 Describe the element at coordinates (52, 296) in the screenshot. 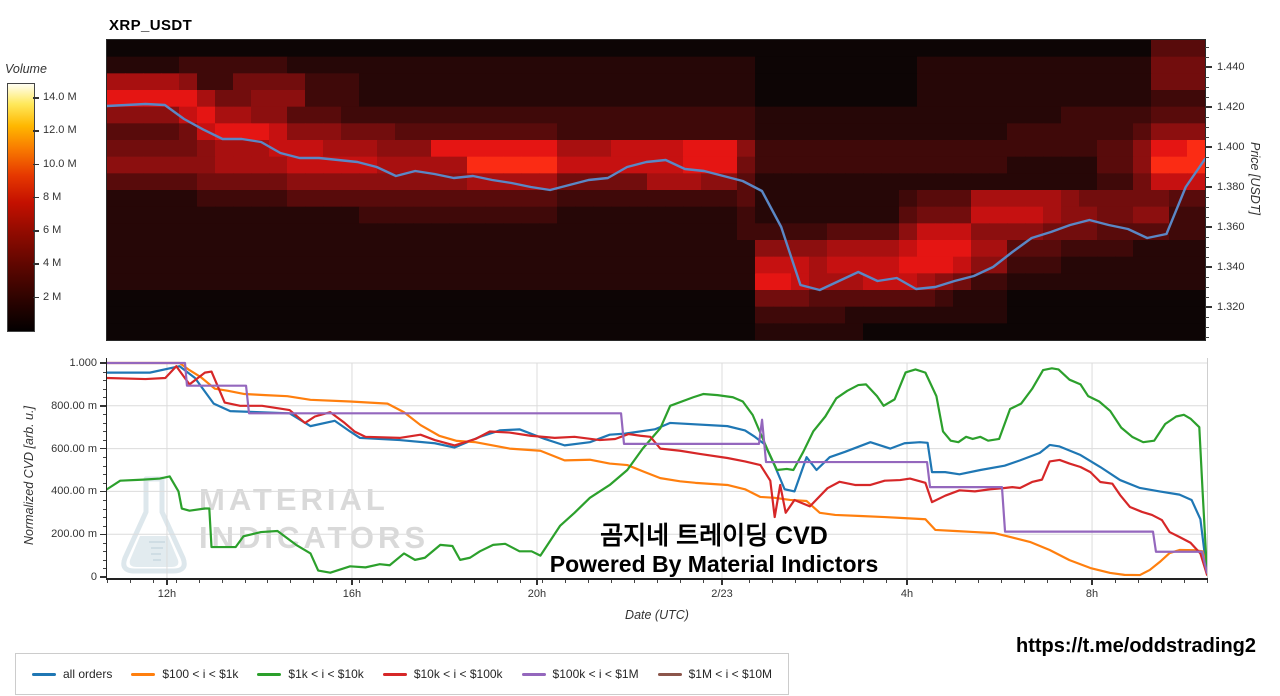

I see `colorbar-tick-label: 2 M` at that location.